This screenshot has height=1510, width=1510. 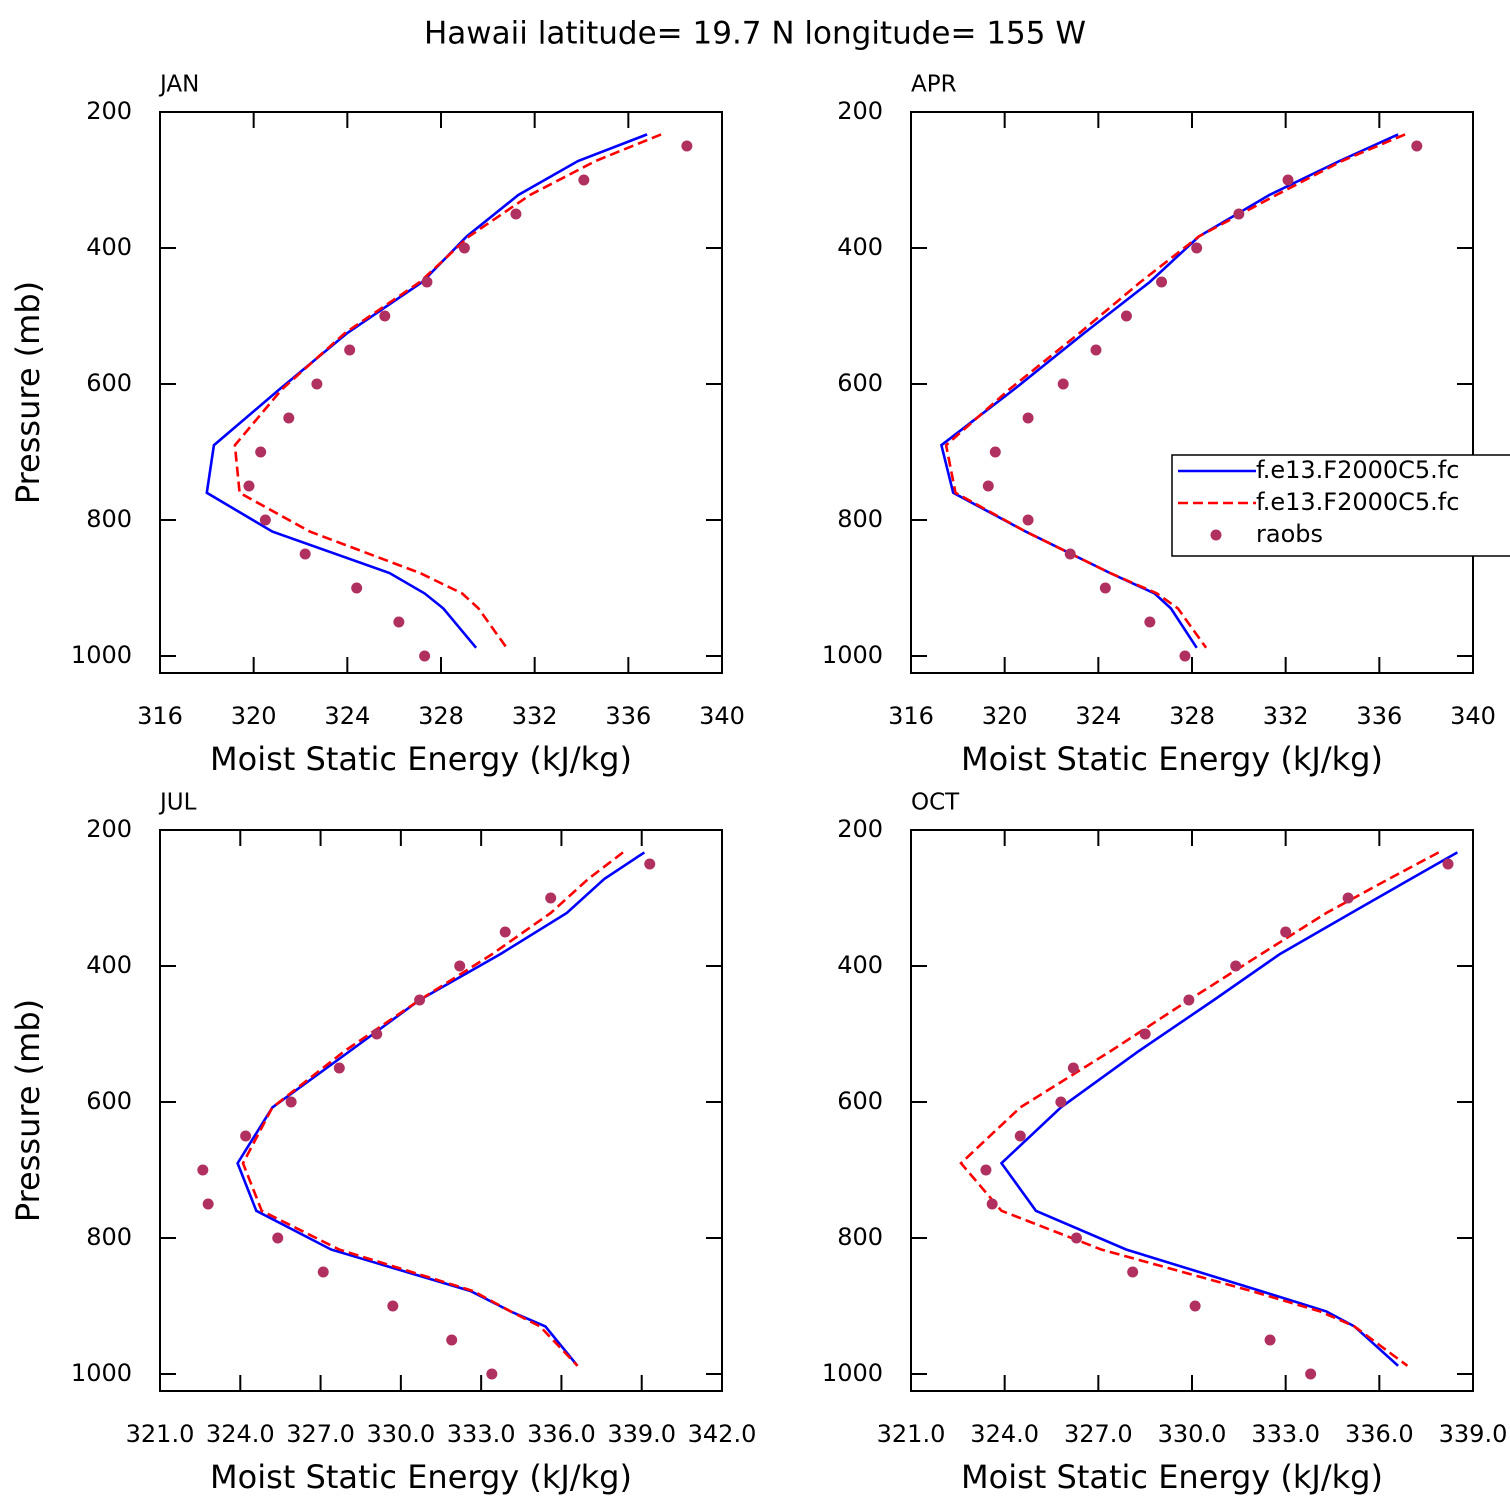 What do you see at coordinates (1005, 716) in the screenshot?
I see `x-tick-label: 320` at bounding box center [1005, 716].